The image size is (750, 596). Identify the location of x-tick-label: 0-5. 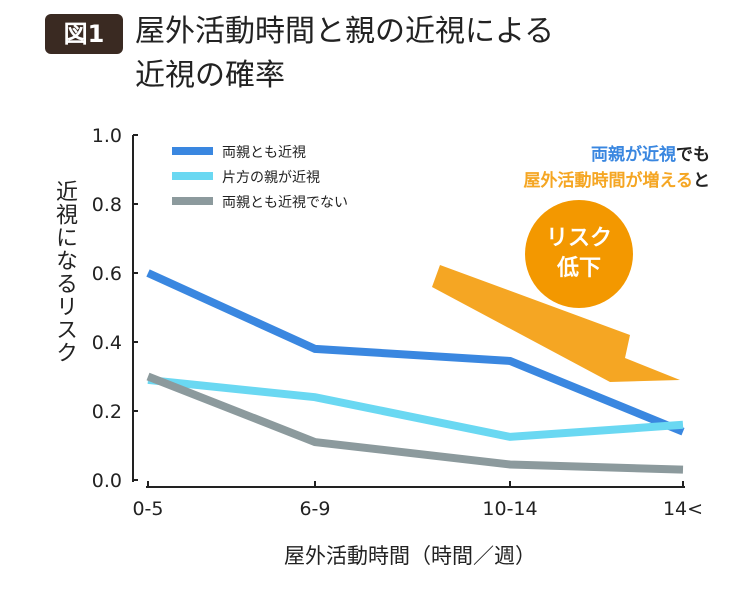
(147, 509).